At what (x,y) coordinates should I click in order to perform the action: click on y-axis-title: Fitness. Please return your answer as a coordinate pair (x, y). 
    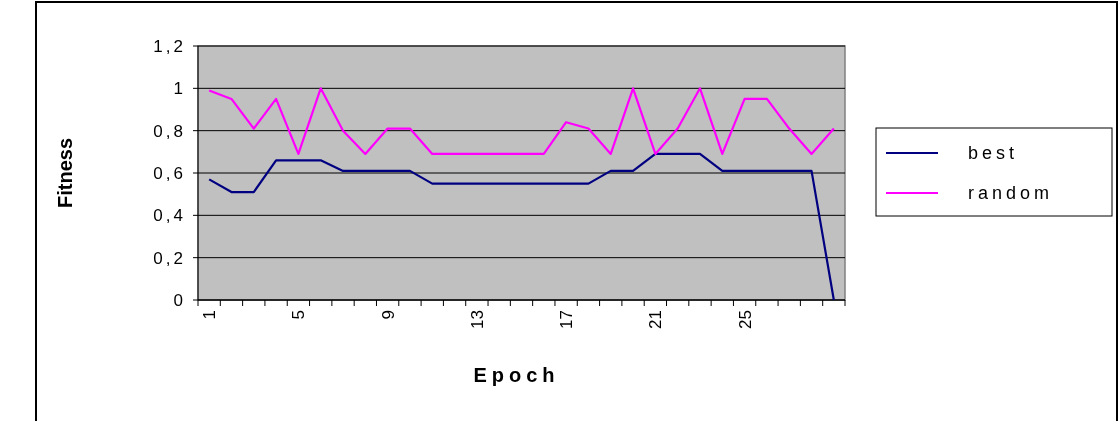
    Looking at the image, I should click on (65, 173).